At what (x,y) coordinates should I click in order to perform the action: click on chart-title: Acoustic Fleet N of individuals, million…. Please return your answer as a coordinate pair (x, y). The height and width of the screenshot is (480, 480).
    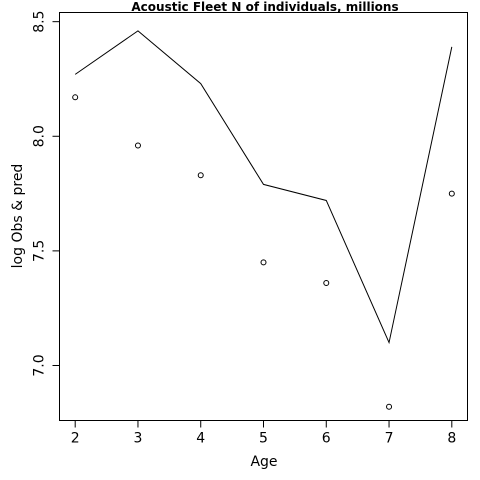
    Looking at the image, I should click on (264, 7).